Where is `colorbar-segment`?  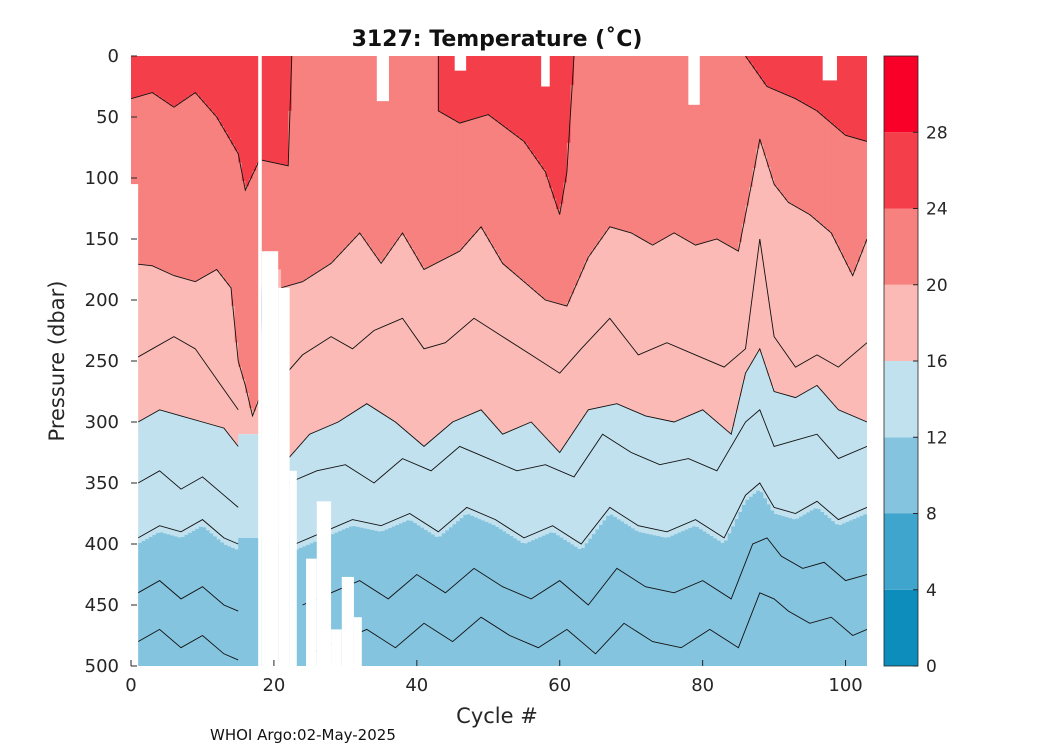
colorbar-segment is located at coordinates (901, 246).